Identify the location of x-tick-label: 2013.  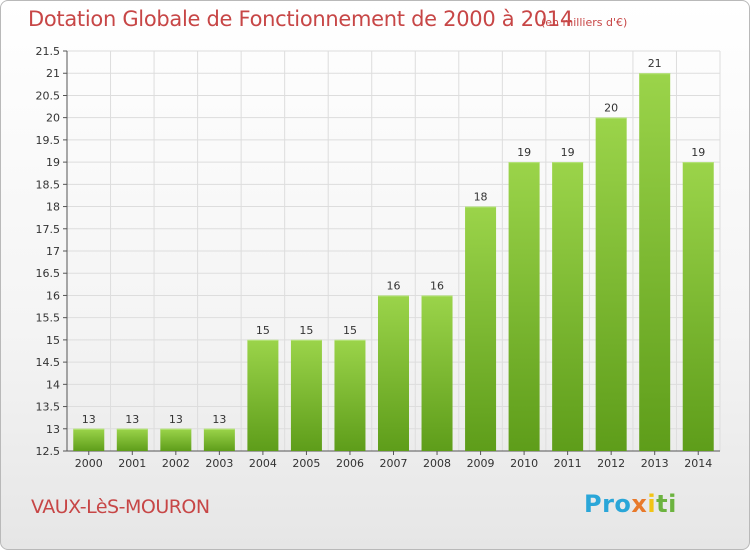
(655, 463).